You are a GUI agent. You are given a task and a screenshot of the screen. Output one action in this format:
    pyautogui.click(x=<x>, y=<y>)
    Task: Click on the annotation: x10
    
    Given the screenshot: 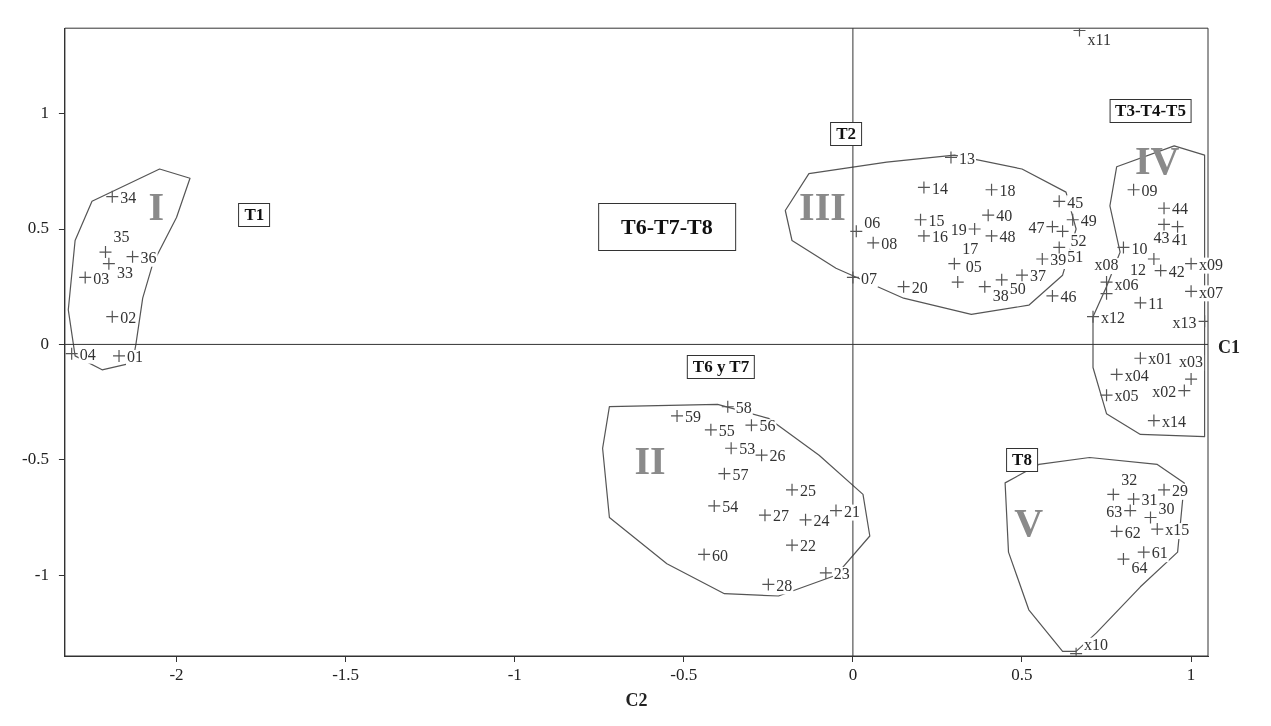 What is the action you would take?
    pyautogui.click(x=1096, y=644)
    